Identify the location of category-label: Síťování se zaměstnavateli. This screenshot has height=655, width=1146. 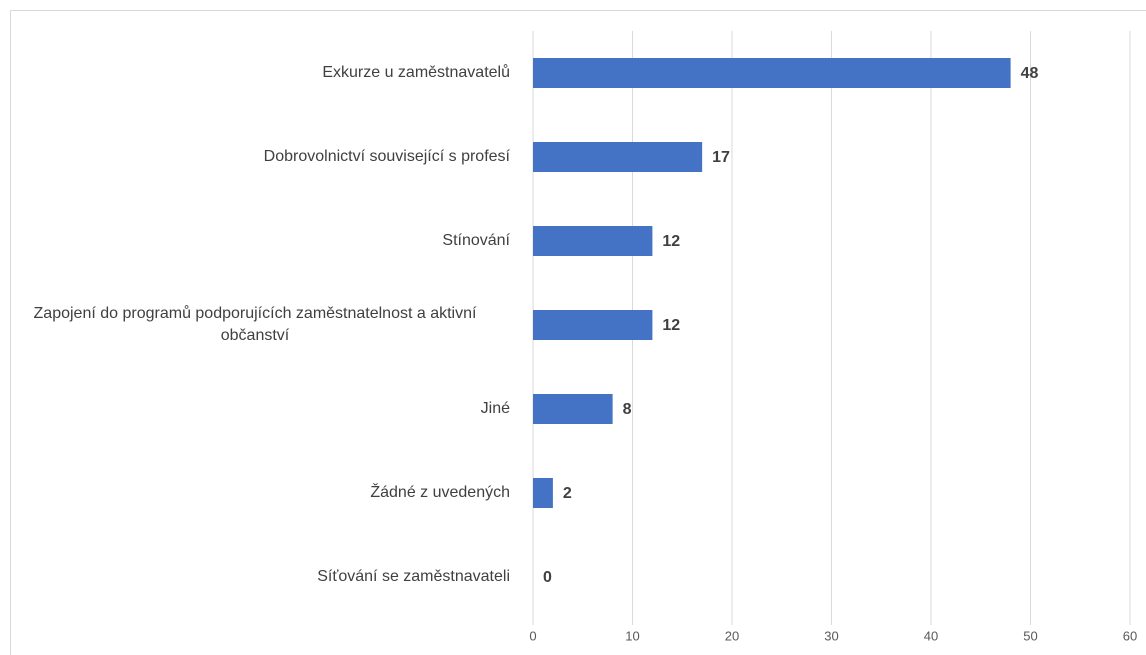
(255, 577).